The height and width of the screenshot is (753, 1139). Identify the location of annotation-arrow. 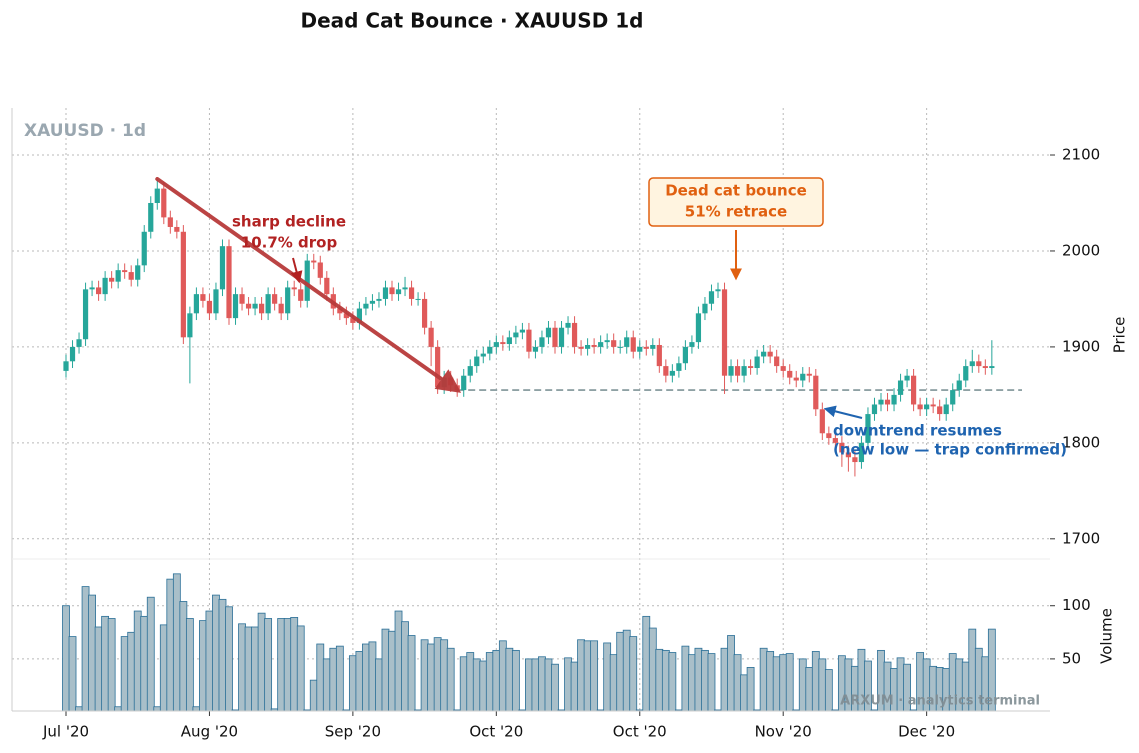
(843, 412).